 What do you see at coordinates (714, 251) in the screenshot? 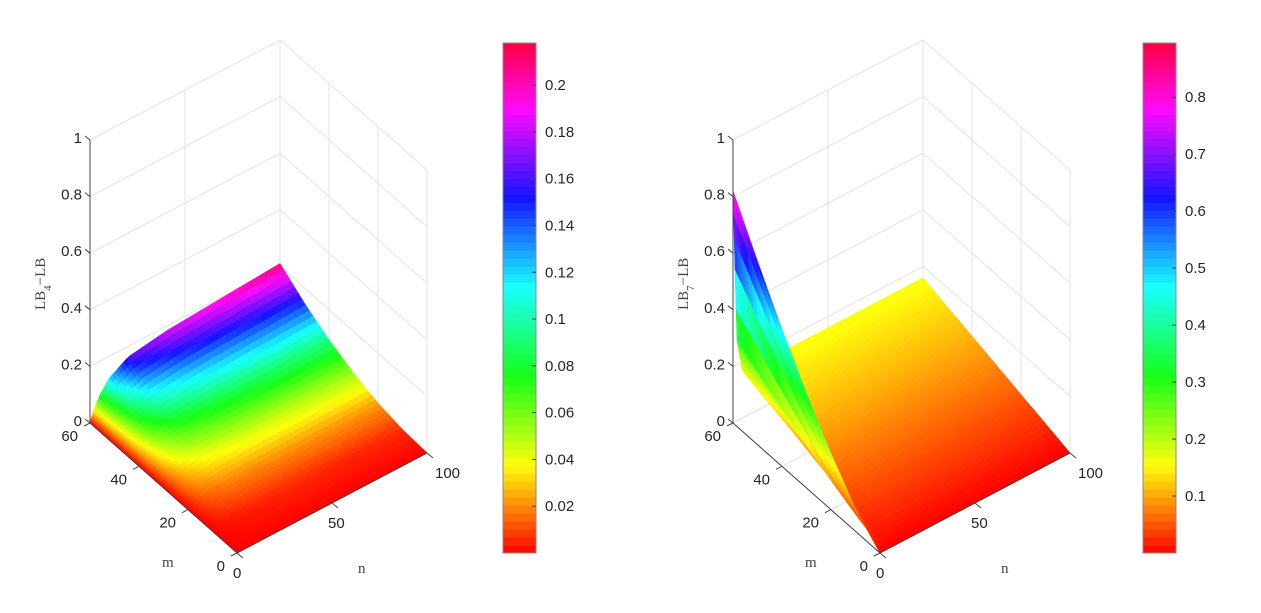
I see `z-tick-label: 0.6` at bounding box center [714, 251].